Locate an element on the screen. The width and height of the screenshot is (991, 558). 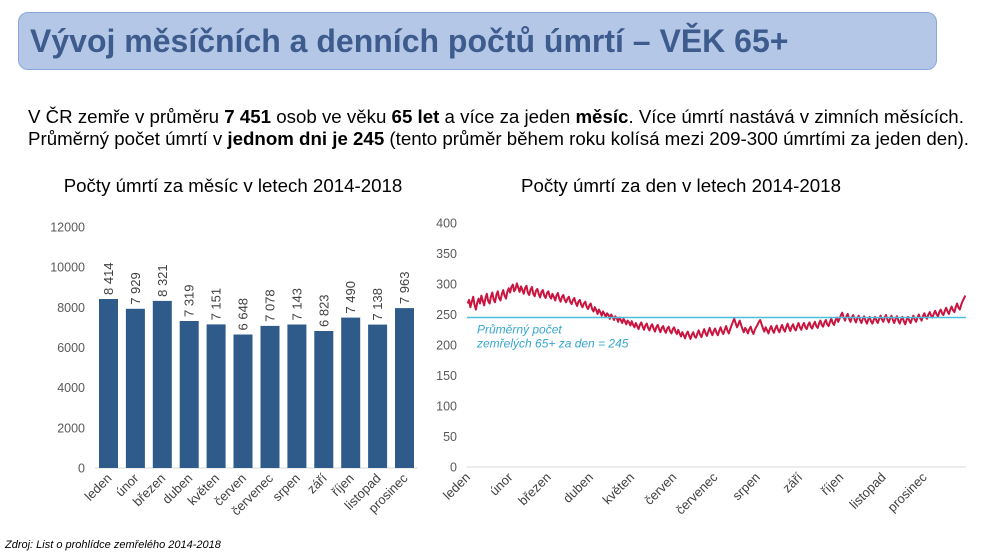
line-chart-title: Počty úmrtí za den v letech 2014-2018 is located at coordinates (681, 185).